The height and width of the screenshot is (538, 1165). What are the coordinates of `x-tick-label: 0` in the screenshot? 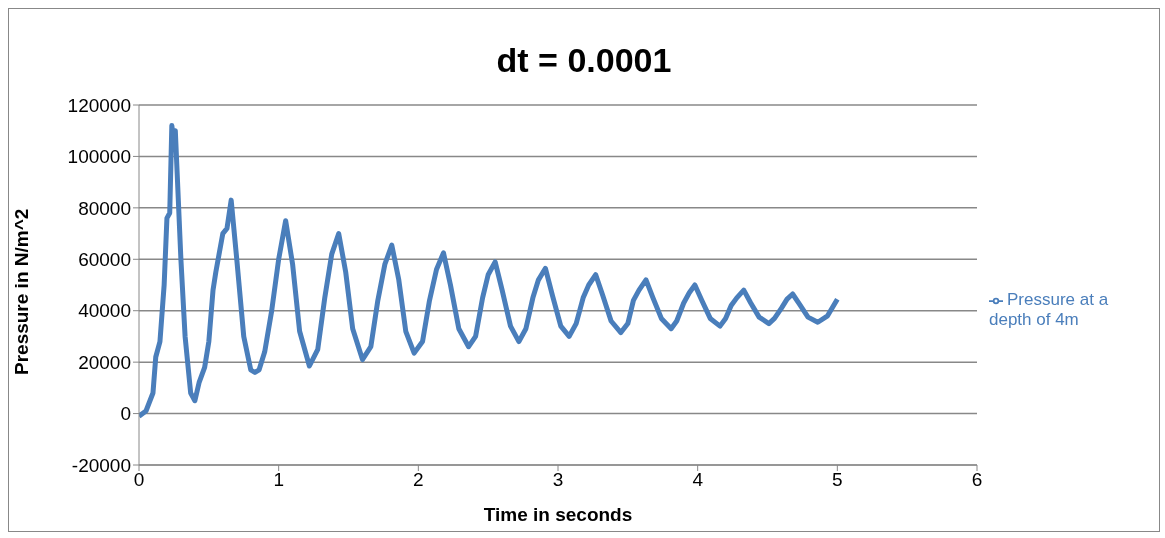 It's located at (139, 480).